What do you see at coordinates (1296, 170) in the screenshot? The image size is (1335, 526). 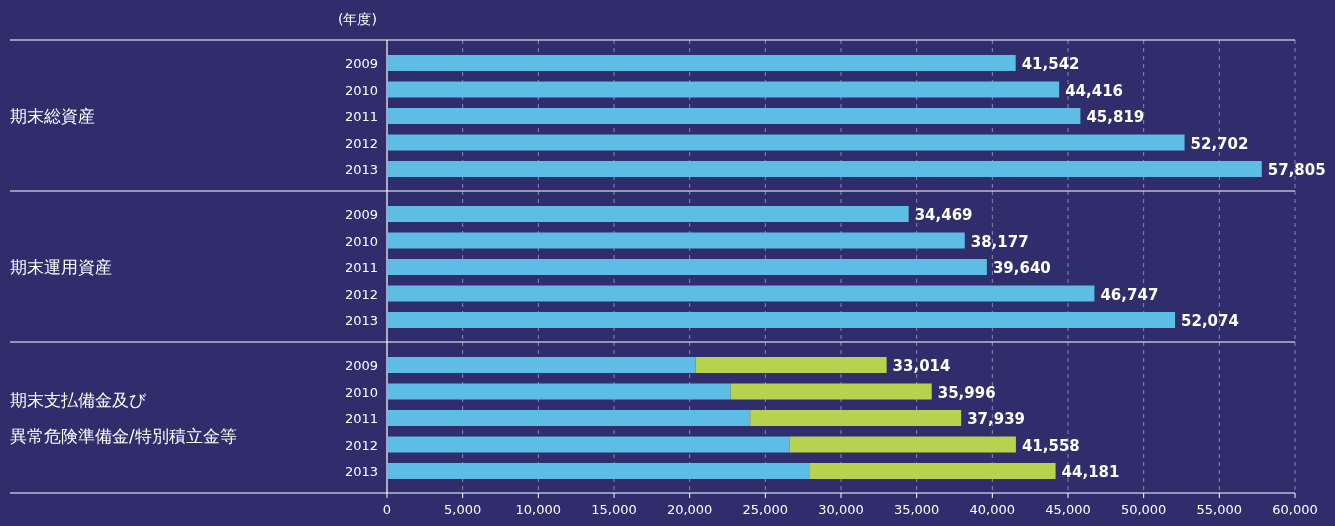 I see `data-label: 57,805` at bounding box center [1296, 170].